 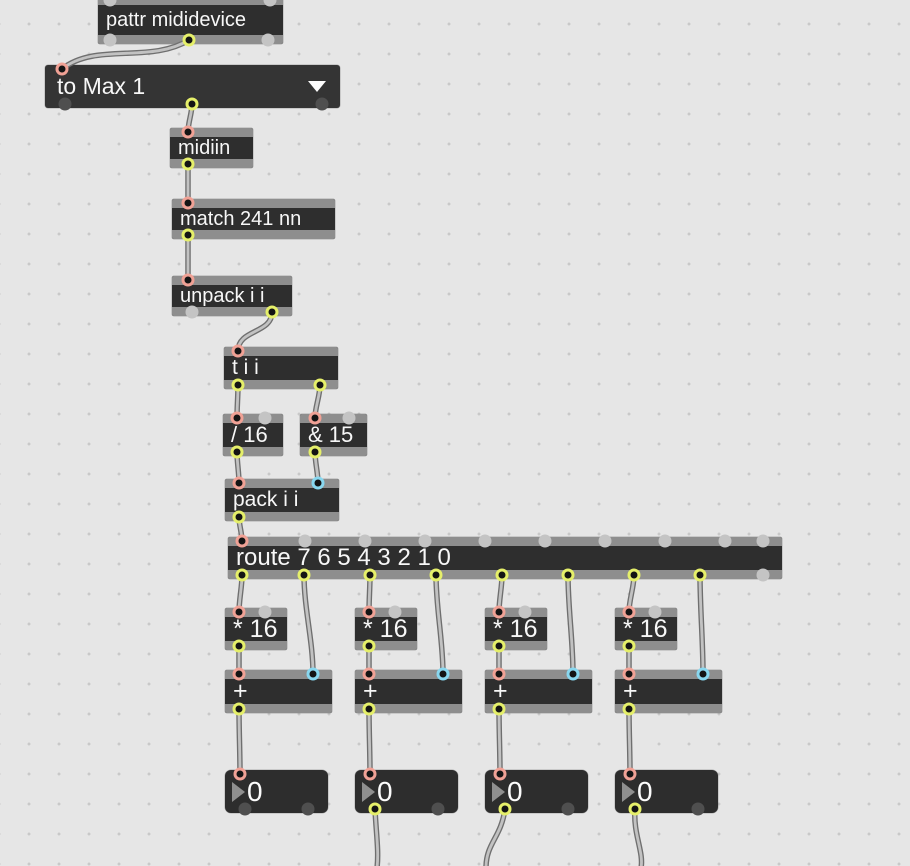 I want to click on menu-selected-label: to Max 1, so click(x=101, y=86).